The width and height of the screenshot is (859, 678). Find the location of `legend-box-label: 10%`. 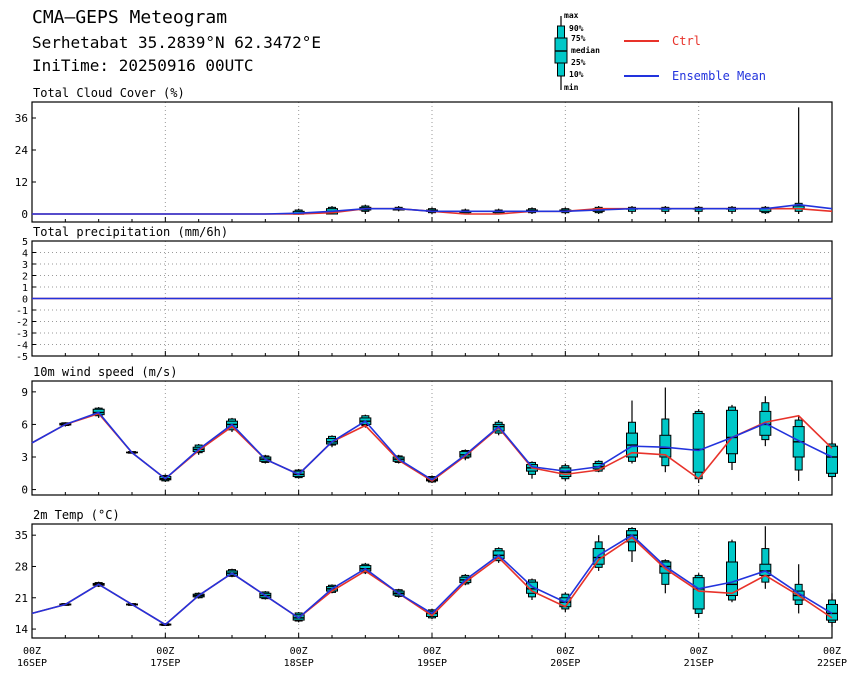

legend-box-label: 10% is located at coordinates (576, 74).